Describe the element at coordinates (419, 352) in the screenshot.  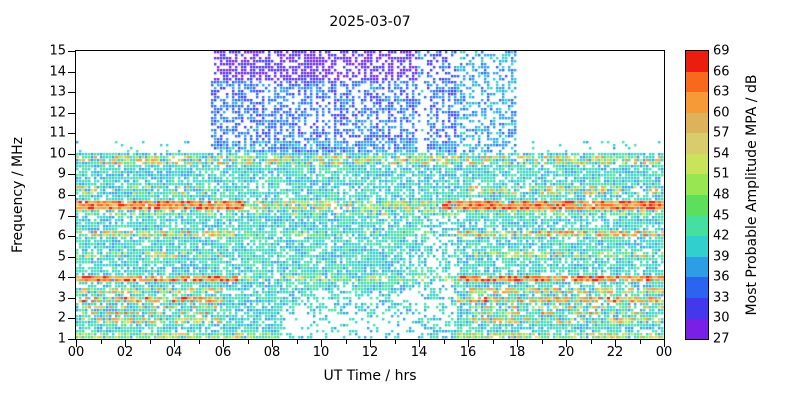
I see `x-tick-label: 14` at that location.